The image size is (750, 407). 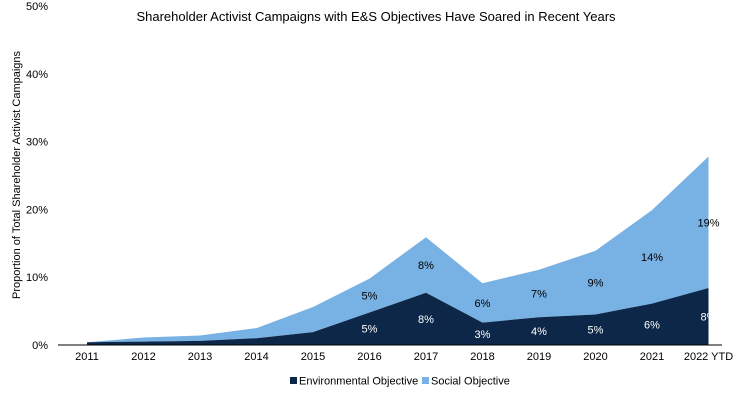 I want to click on data-label: 9%, so click(x=596, y=284).